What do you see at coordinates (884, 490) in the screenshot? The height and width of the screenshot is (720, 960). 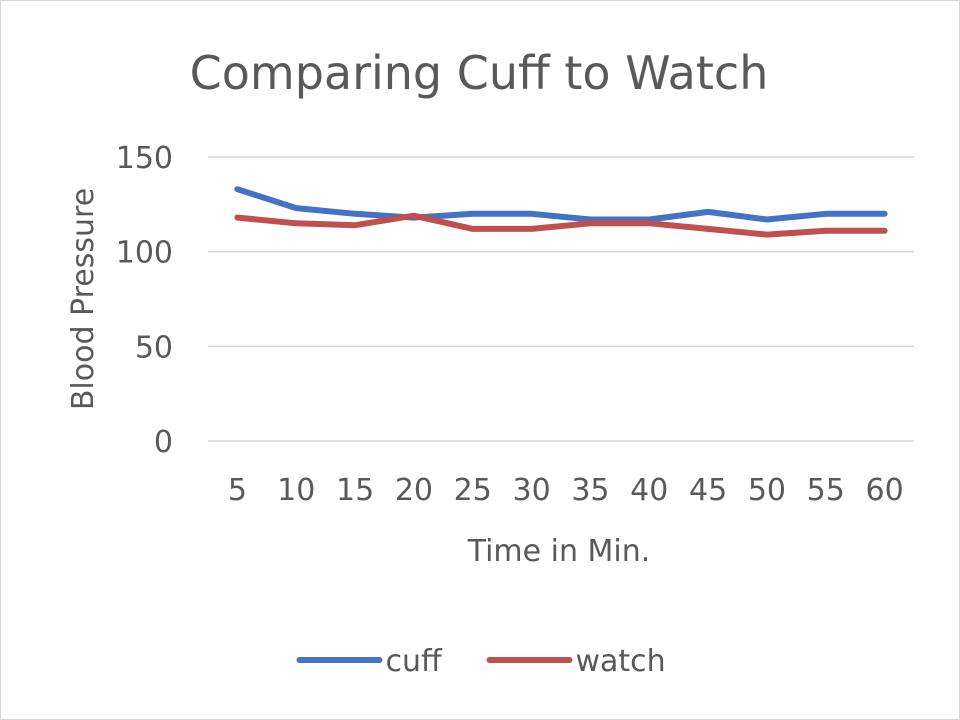 I see `x-tick-label: 60` at bounding box center [884, 490].